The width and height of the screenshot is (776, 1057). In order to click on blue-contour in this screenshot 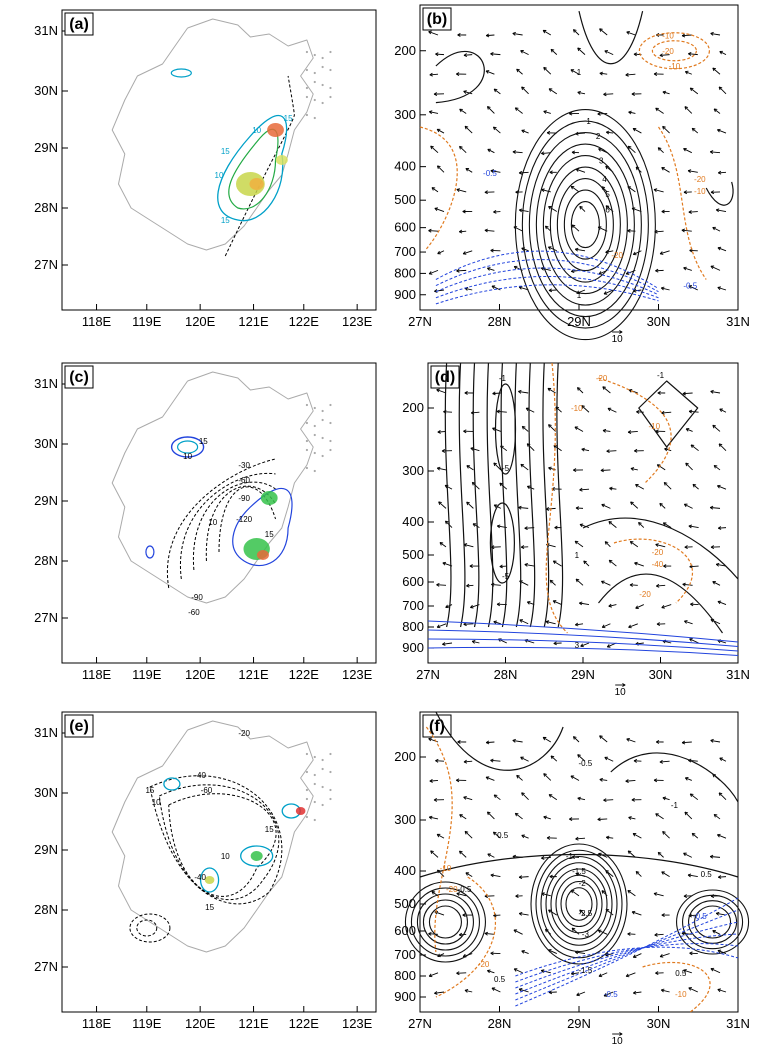, I will do `click(187, 447)`.